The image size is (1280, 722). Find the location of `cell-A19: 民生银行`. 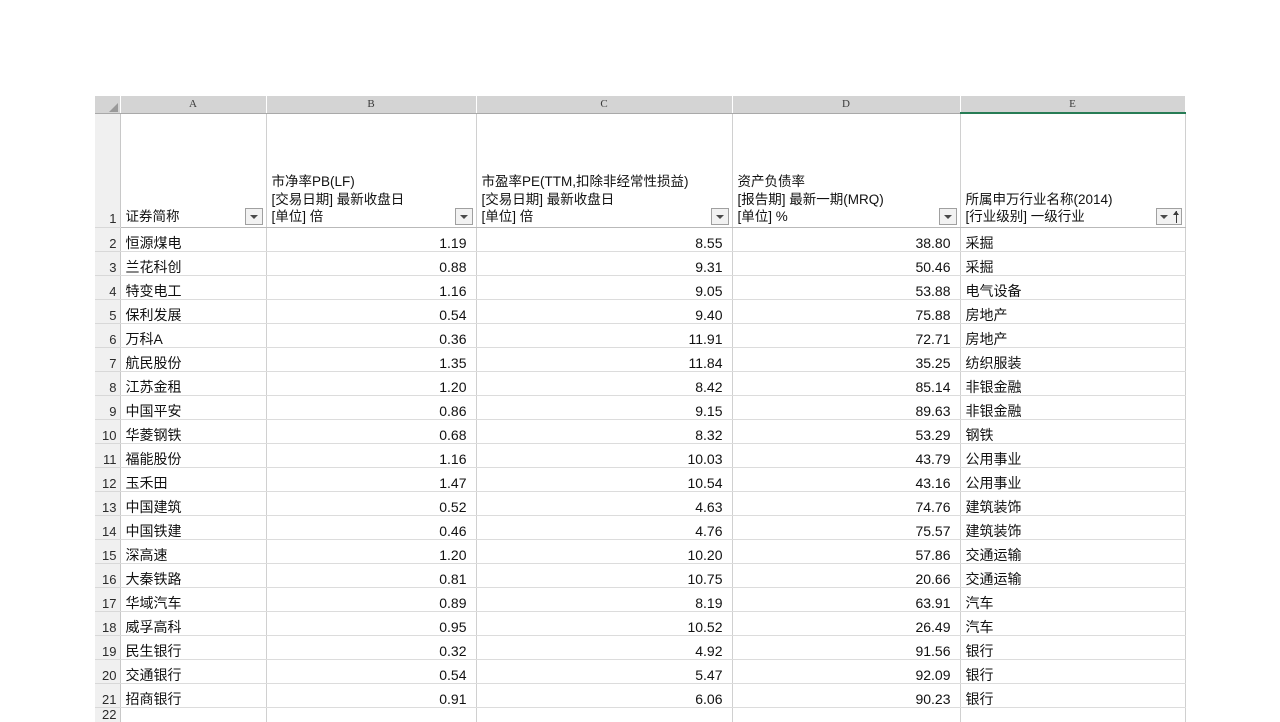

cell-A19: 民生银行 is located at coordinates (193, 647).